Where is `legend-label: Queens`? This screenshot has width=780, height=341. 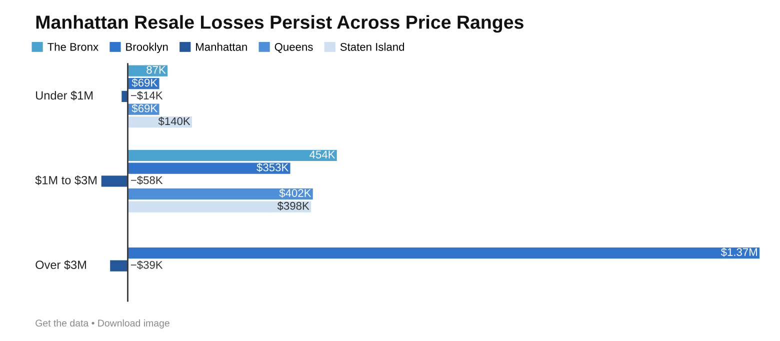
legend-label: Queens is located at coordinates (293, 47).